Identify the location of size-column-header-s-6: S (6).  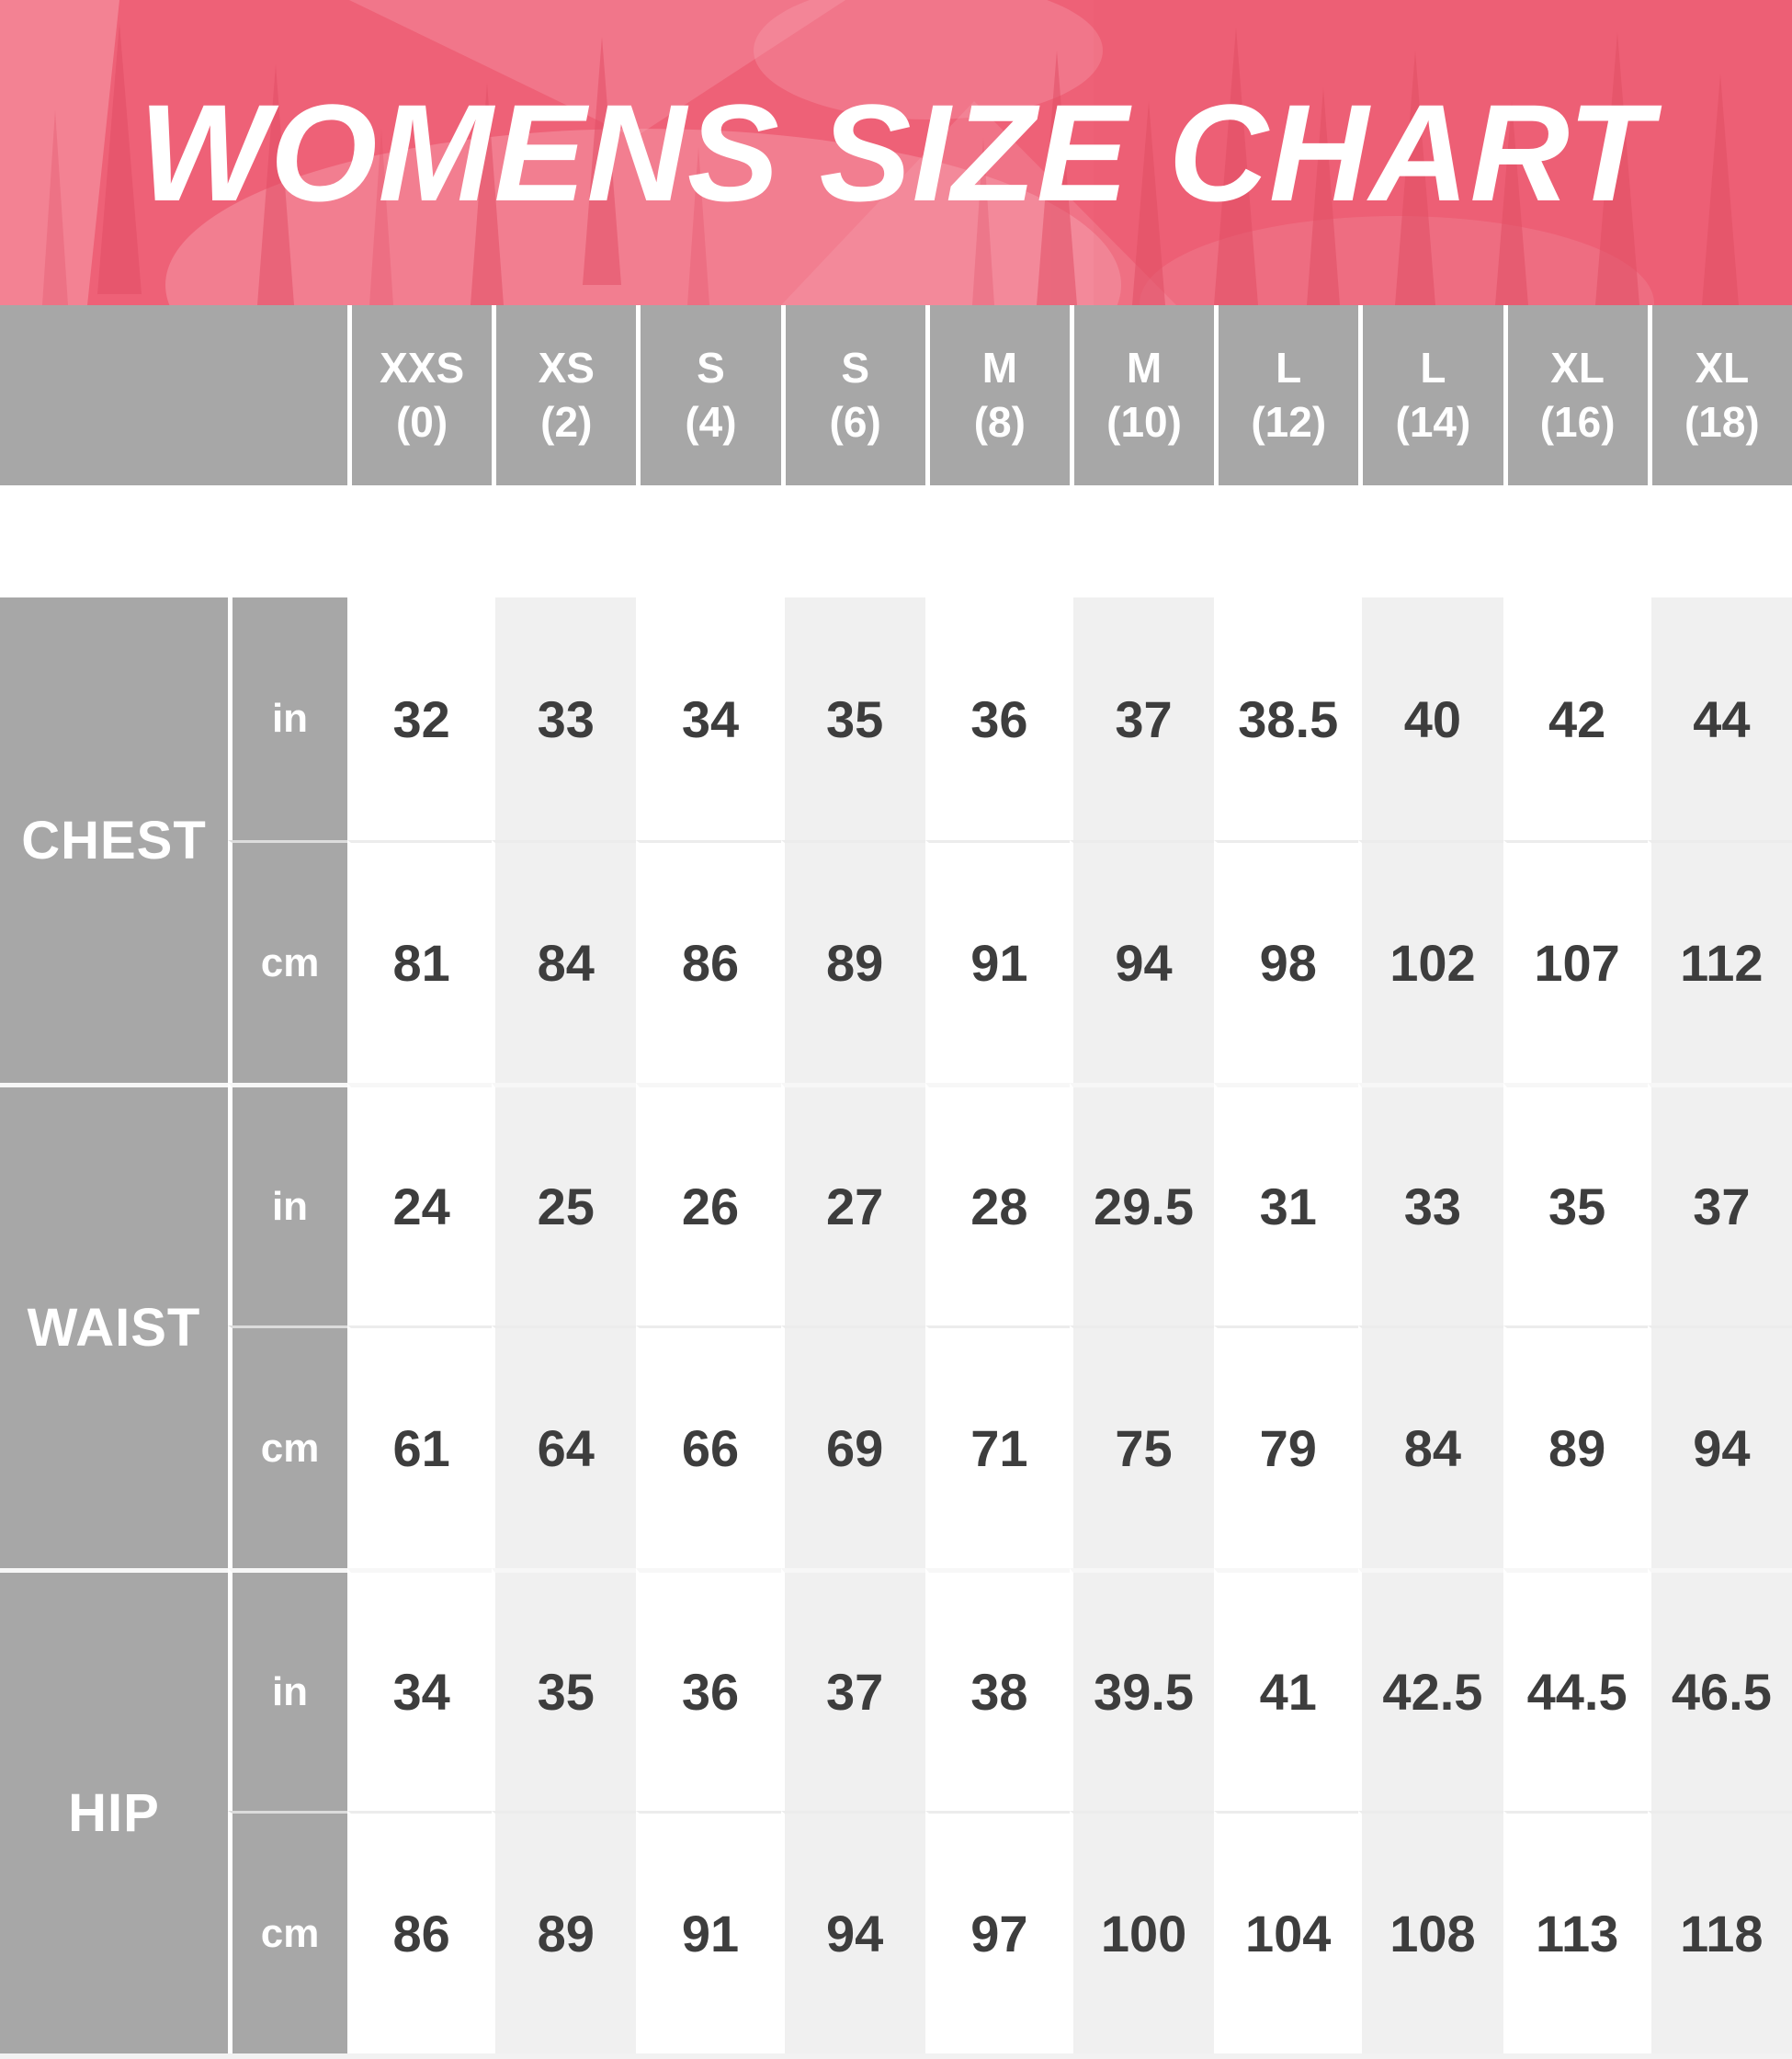
(852, 395).